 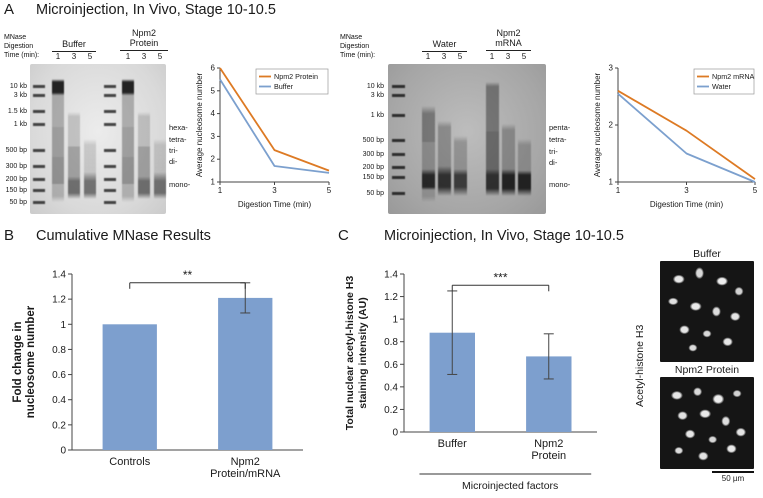 What do you see at coordinates (180, 184) in the screenshot?
I see `nucleosome-count-label: mono-` at bounding box center [180, 184].